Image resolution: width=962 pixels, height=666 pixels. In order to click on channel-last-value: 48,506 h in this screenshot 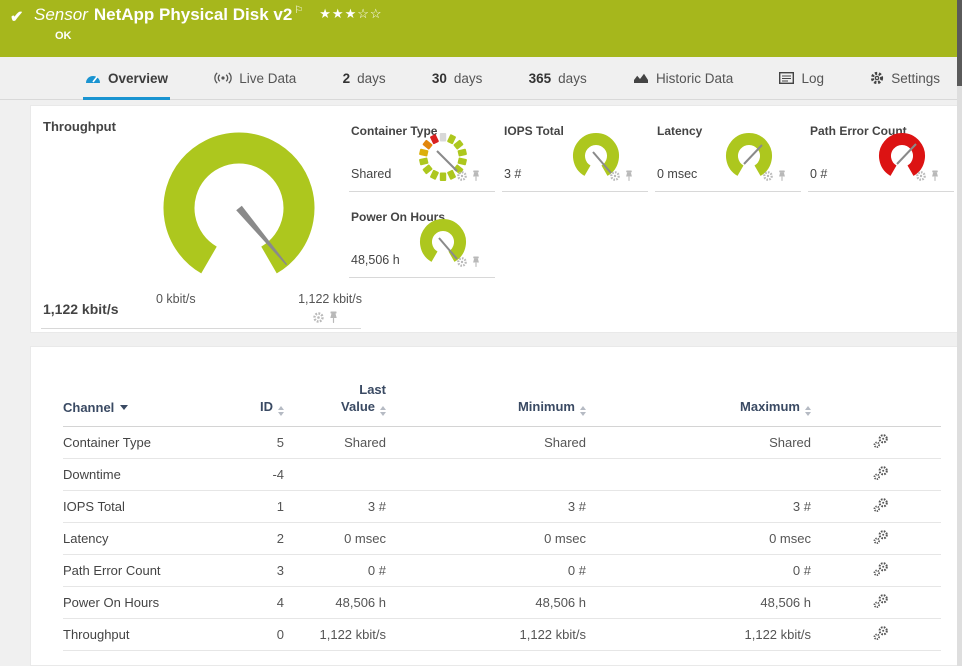, I will do `click(335, 602)`.